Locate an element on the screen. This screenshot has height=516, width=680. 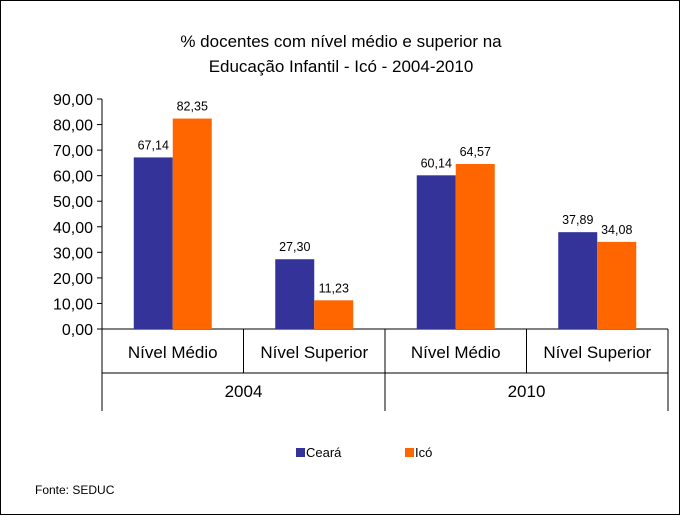
y-tick-label: 90,00 is located at coordinates (73, 100).